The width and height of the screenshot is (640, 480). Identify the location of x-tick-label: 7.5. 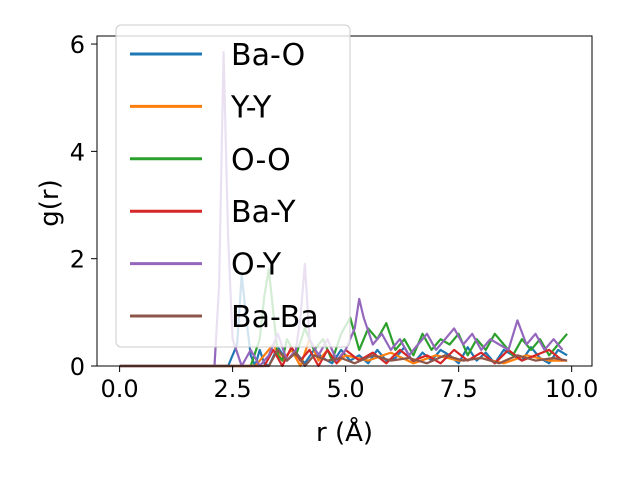
(459, 389).